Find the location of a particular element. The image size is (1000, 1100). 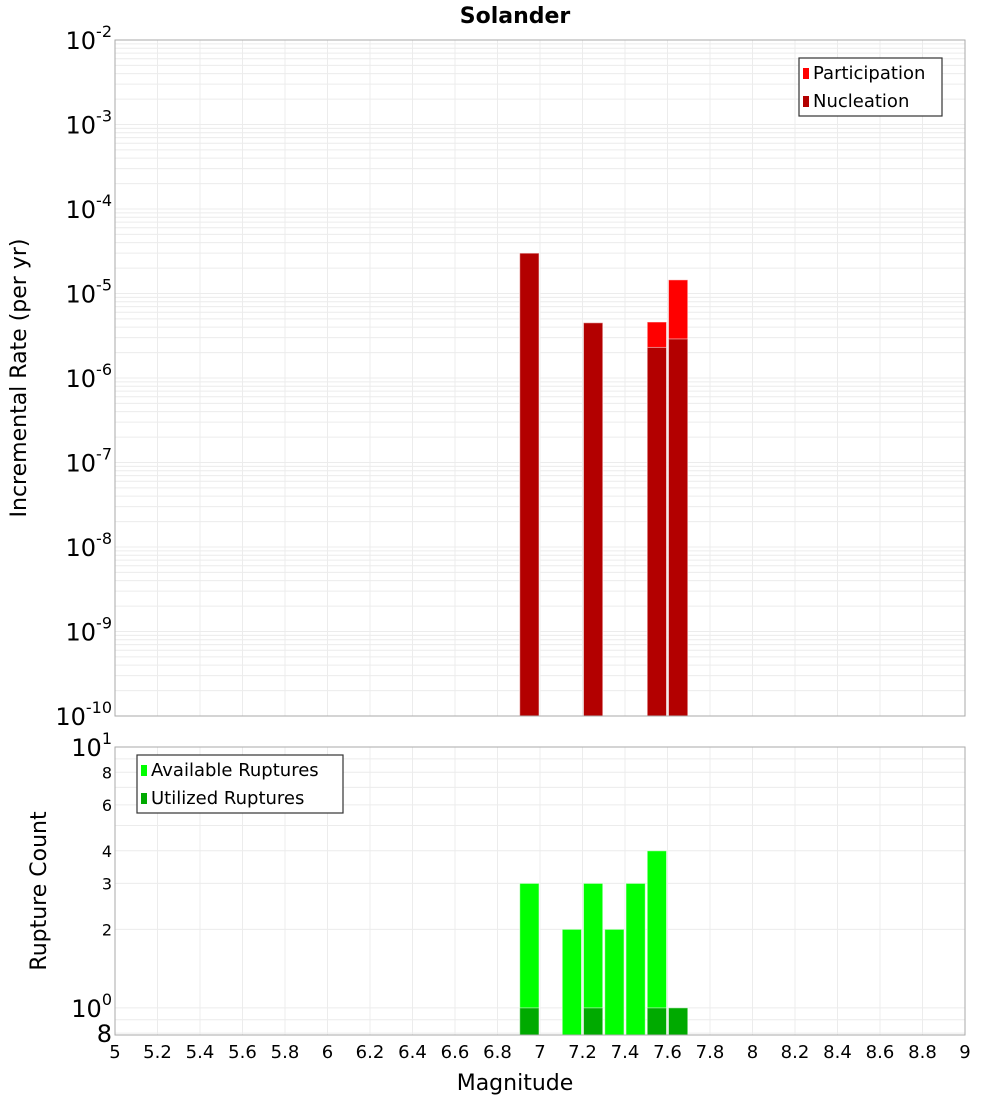

x-tick-label: 5.2 is located at coordinates (157, 1052).